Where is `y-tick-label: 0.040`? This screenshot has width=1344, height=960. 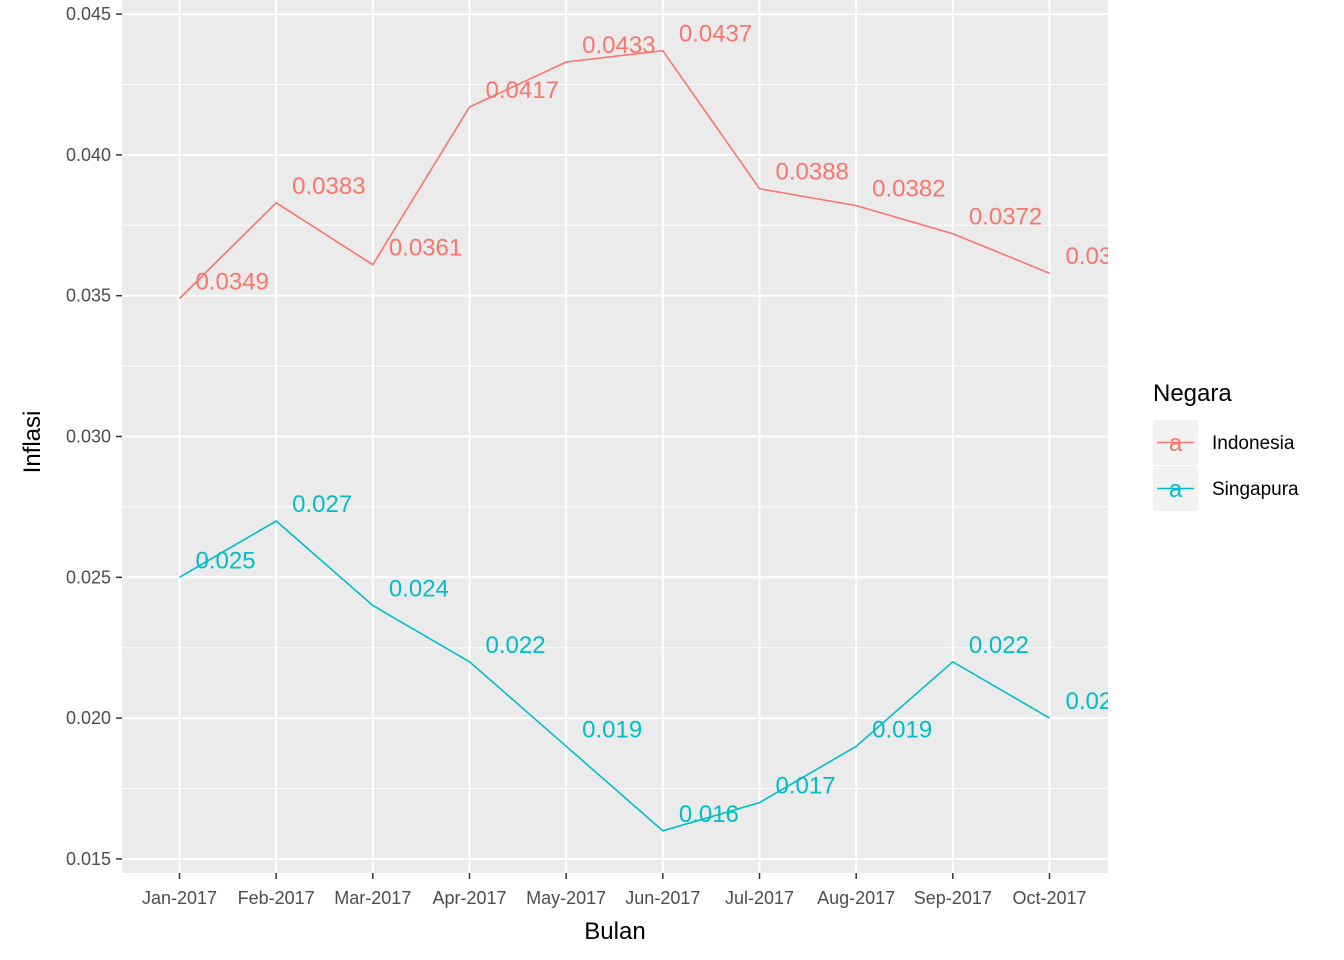
y-tick-label: 0.040 is located at coordinates (88, 155).